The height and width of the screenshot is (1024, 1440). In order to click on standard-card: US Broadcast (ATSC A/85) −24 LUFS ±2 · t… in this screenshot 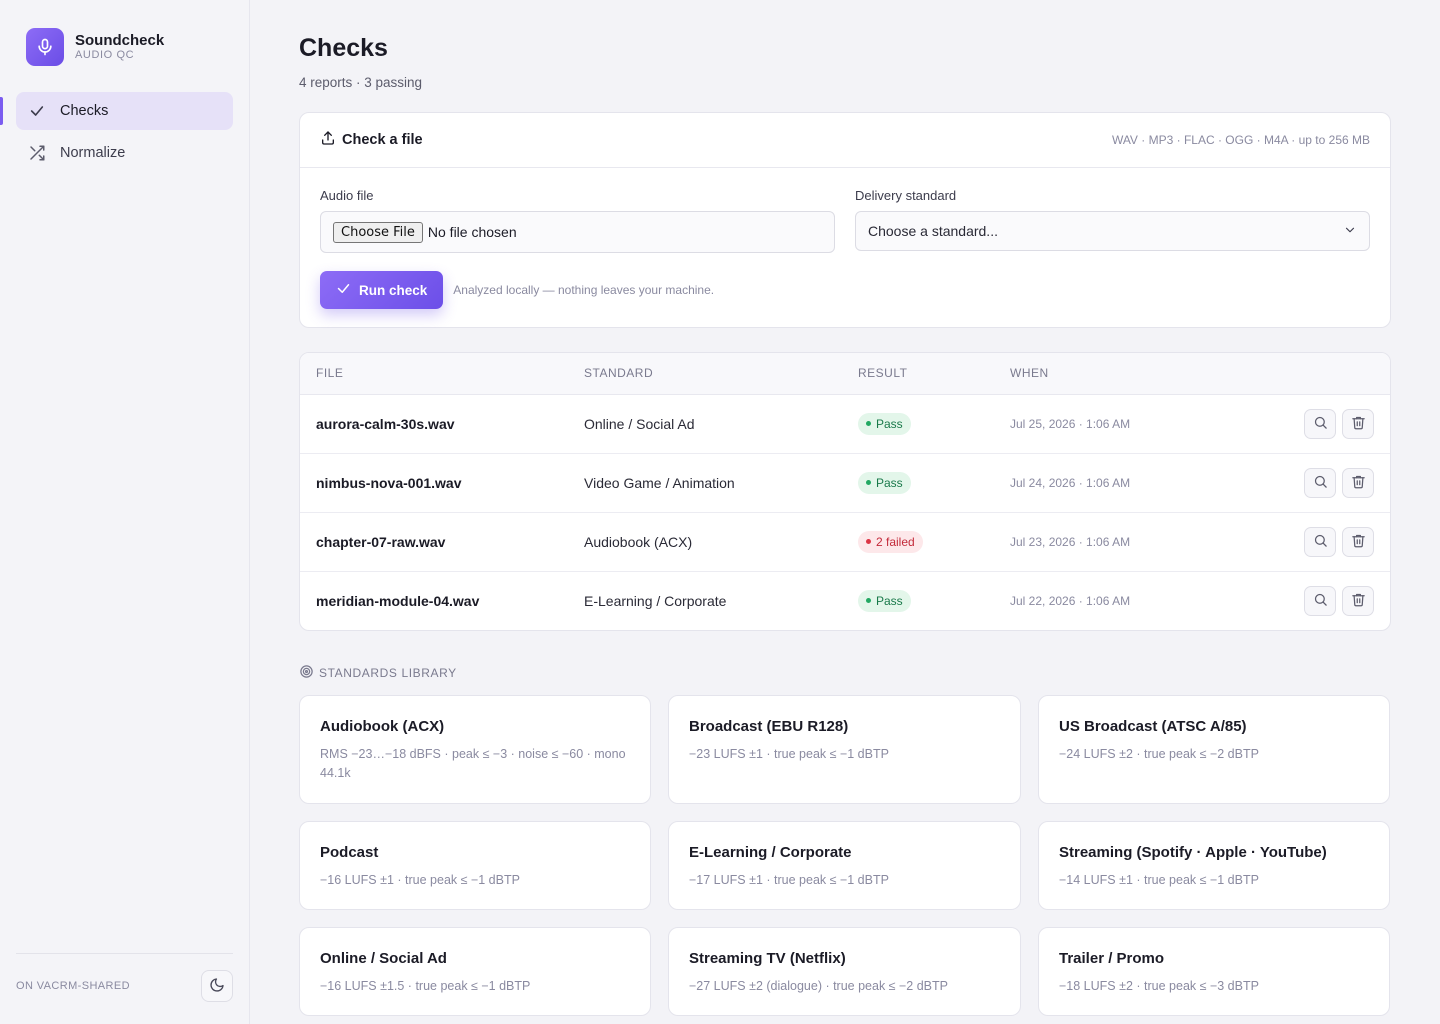, I will do `click(1214, 749)`.